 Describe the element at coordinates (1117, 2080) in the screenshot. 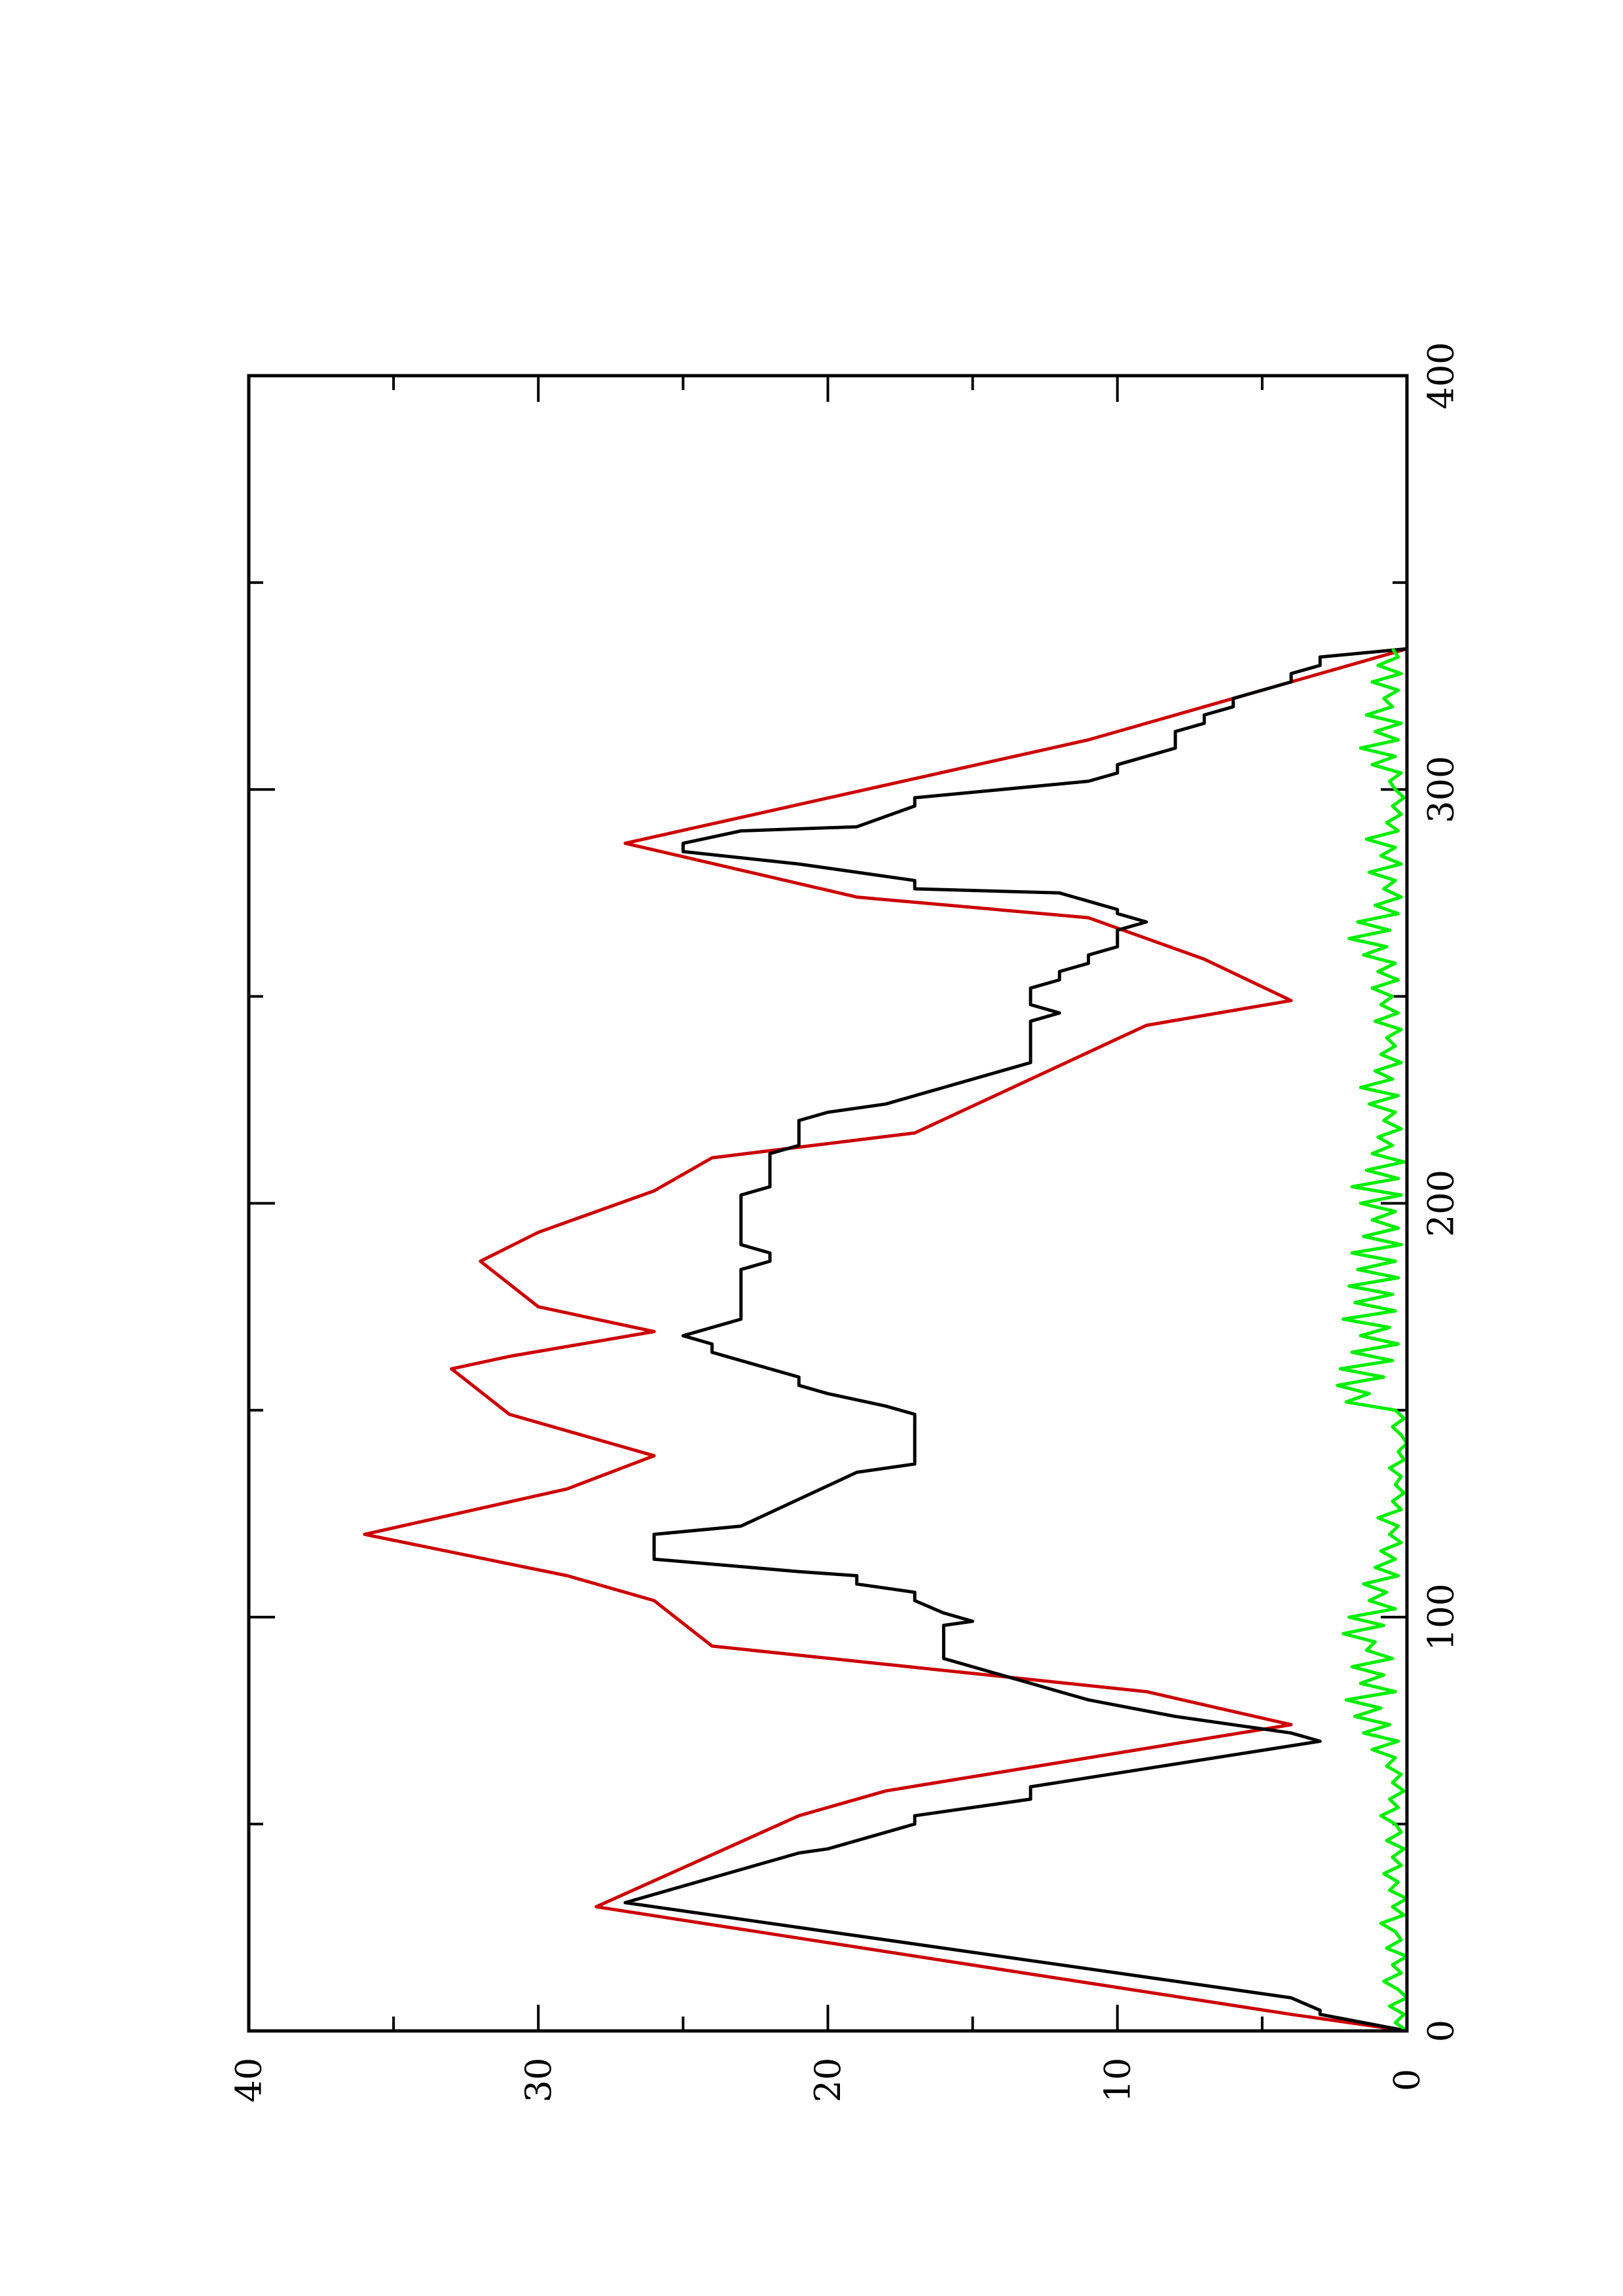

I see `y-tick-label: 10` at that location.